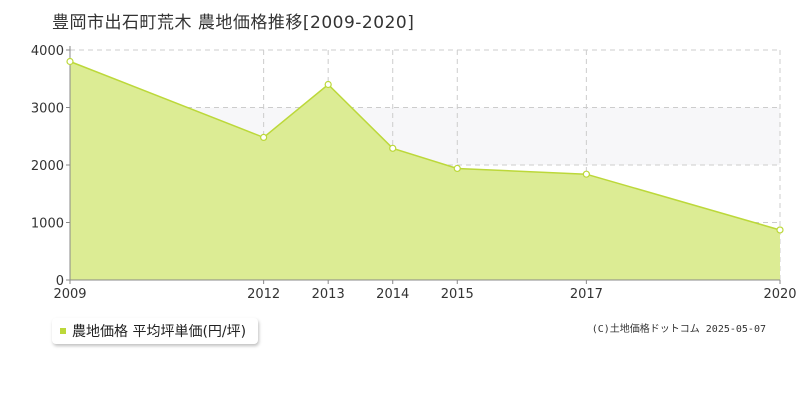 This screenshot has width=800, height=400. What do you see at coordinates (586, 294) in the screenshot?
I see `x-tick-label: 2017` at bounding box center [586, 294].